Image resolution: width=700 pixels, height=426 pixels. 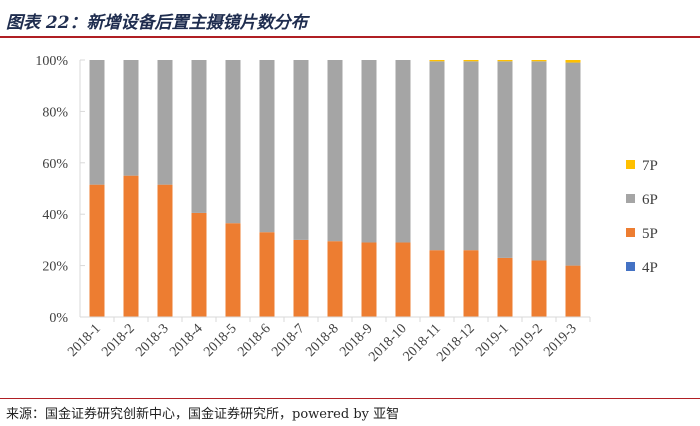 I want to click on x-tick-label: 2018-1, so click(x=84, y=340).